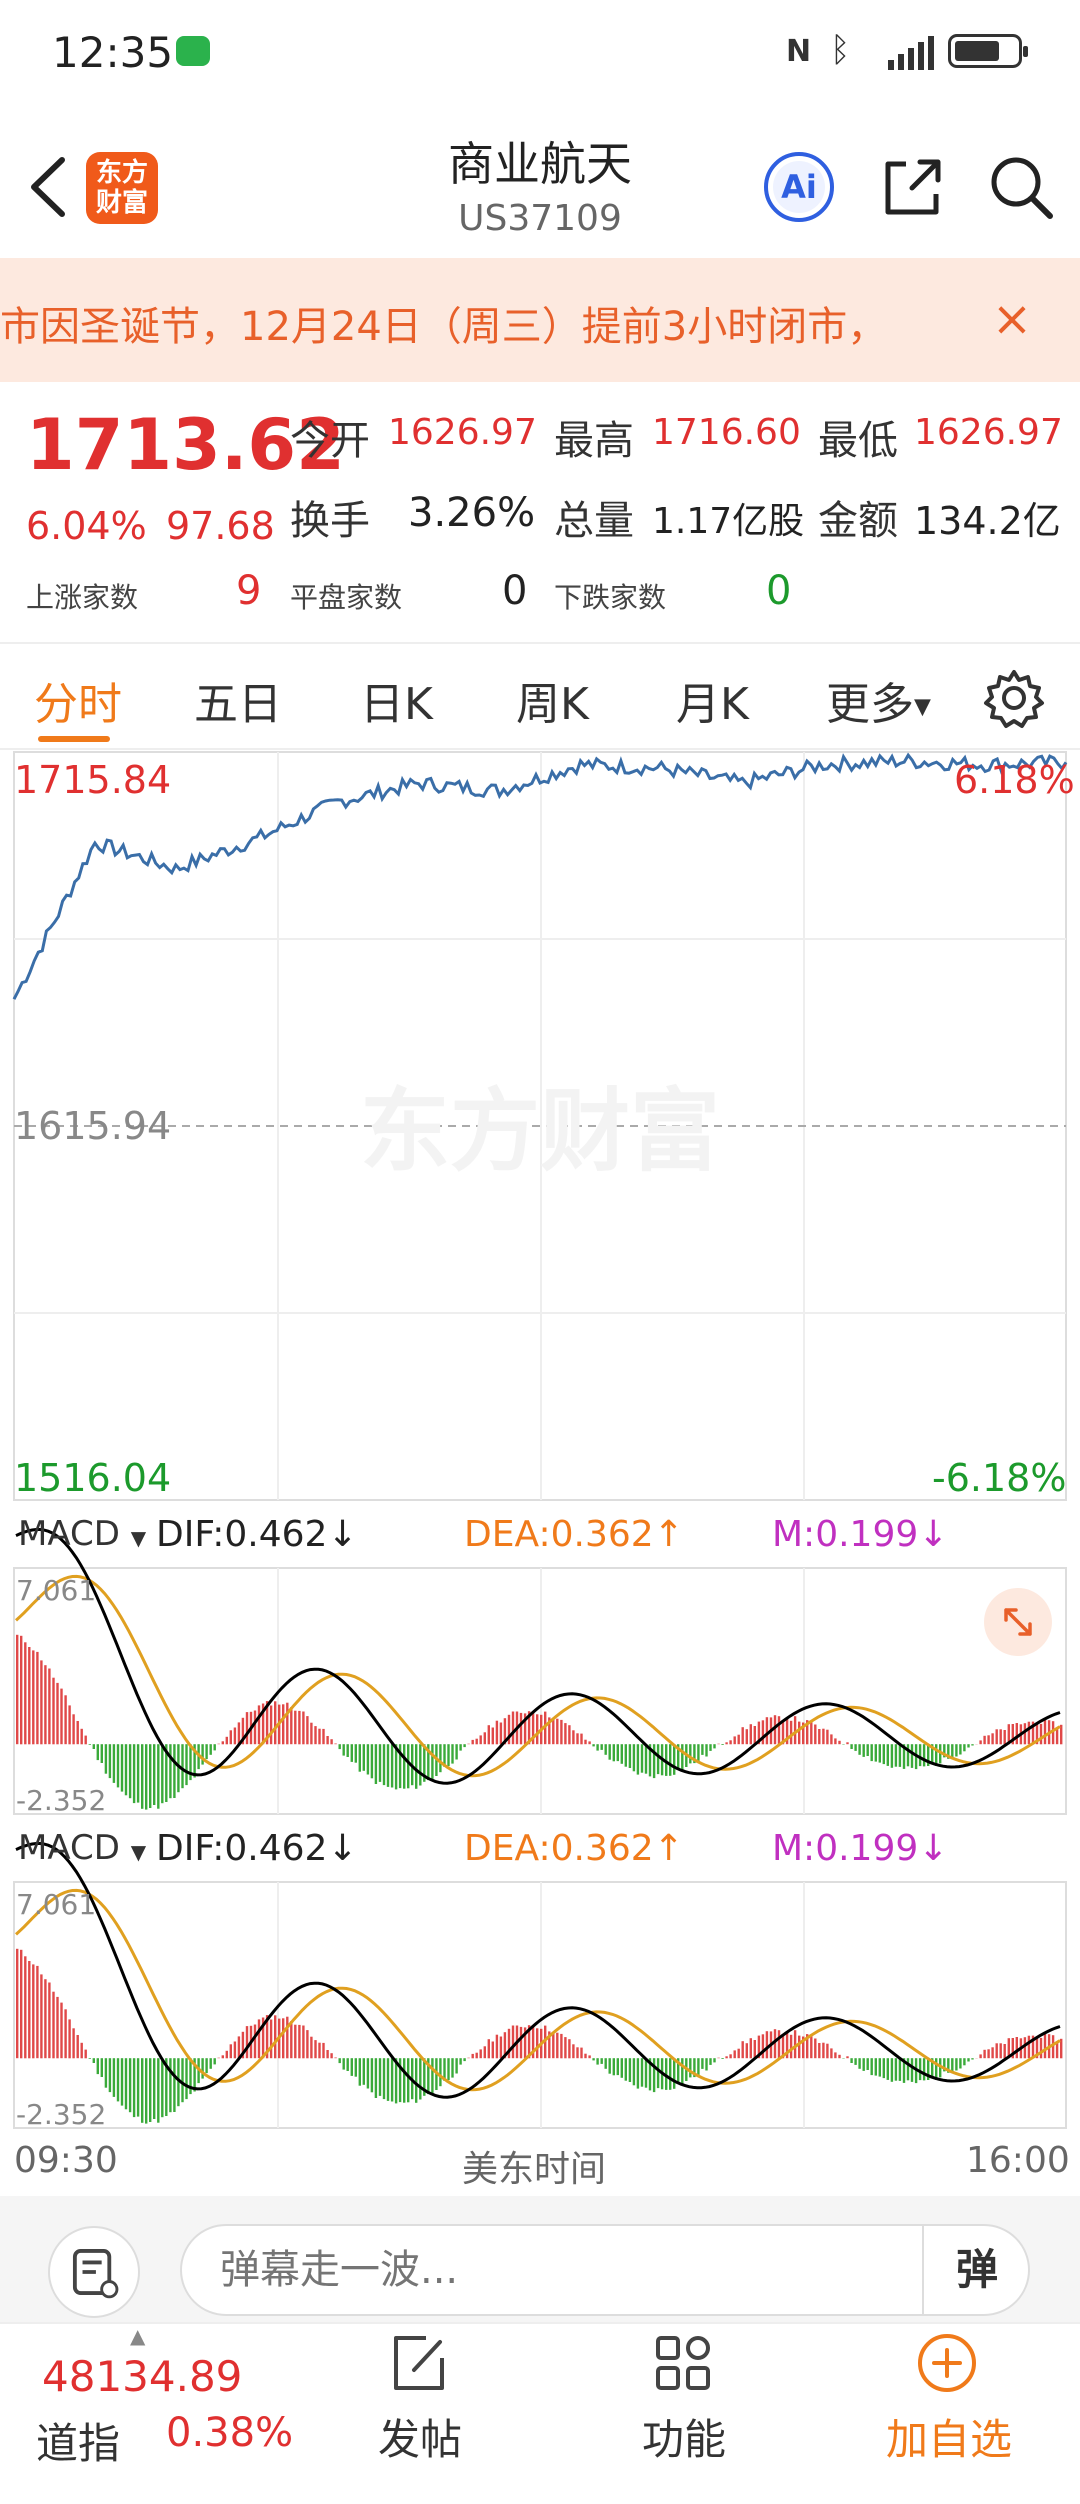  Describe the element at coordinates (142, 2376) in the screenshot. I see `dow-index-value: 48134.89` at that location.